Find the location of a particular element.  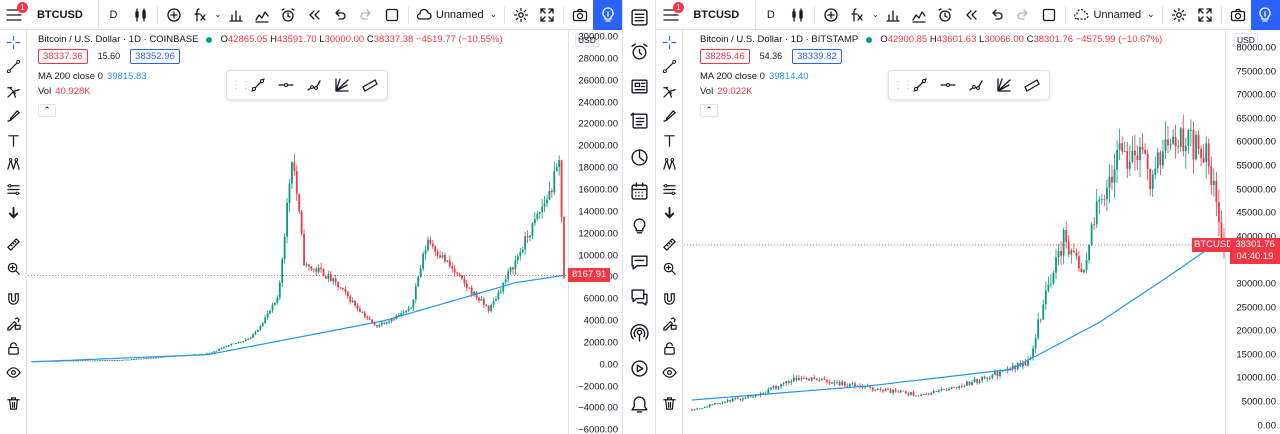

chat-panel-button is located at coordinates (639, 263).